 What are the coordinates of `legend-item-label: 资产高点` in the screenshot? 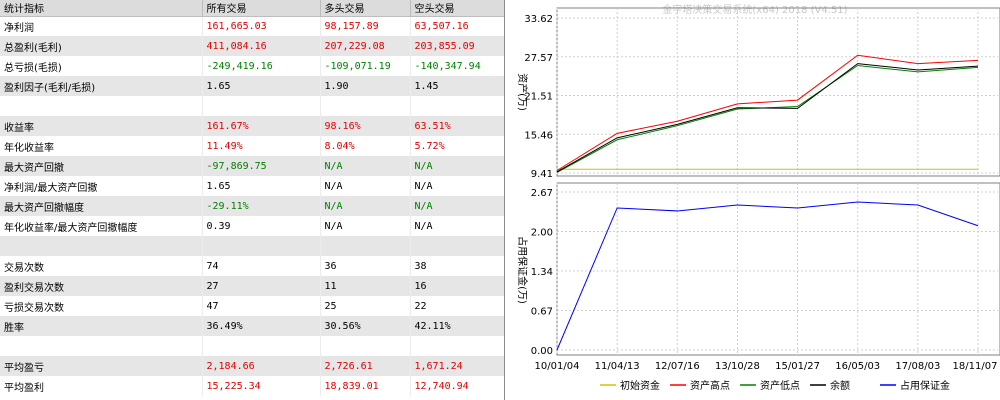 It's located at (710, 385).